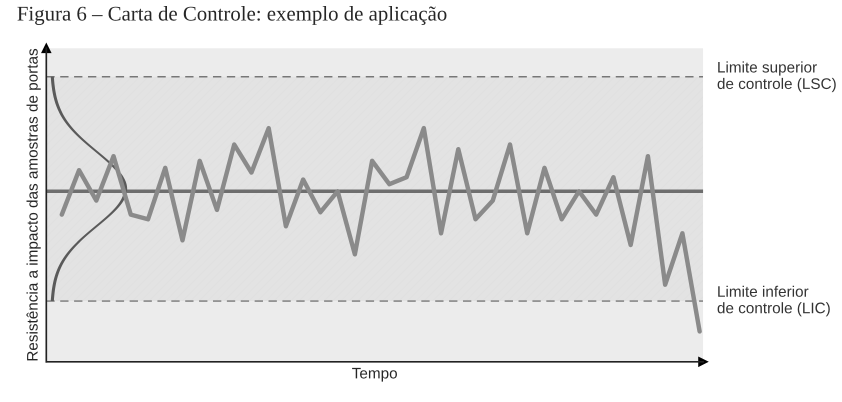 This screenshot has height=402, width=842. Describe the element at coordinates (374, 375) in the screenshot. I see `x-axis-title: Tempo` at that location.